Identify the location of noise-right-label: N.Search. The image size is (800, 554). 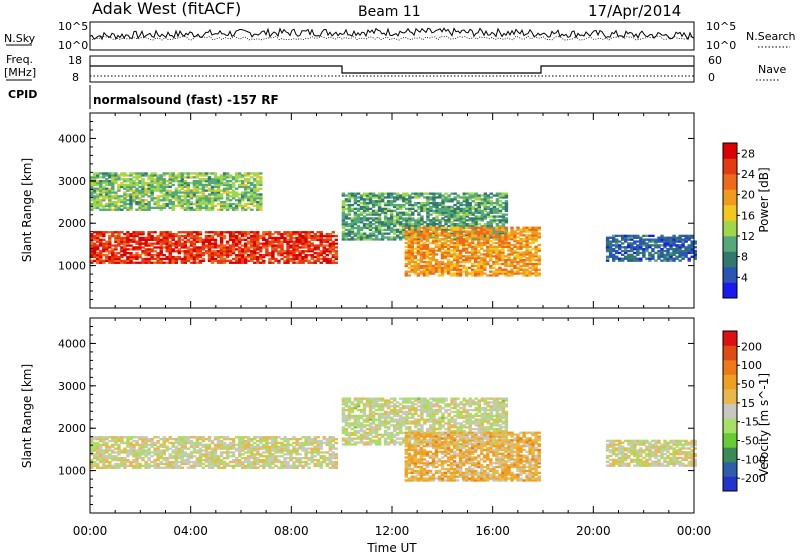
(771, 36).